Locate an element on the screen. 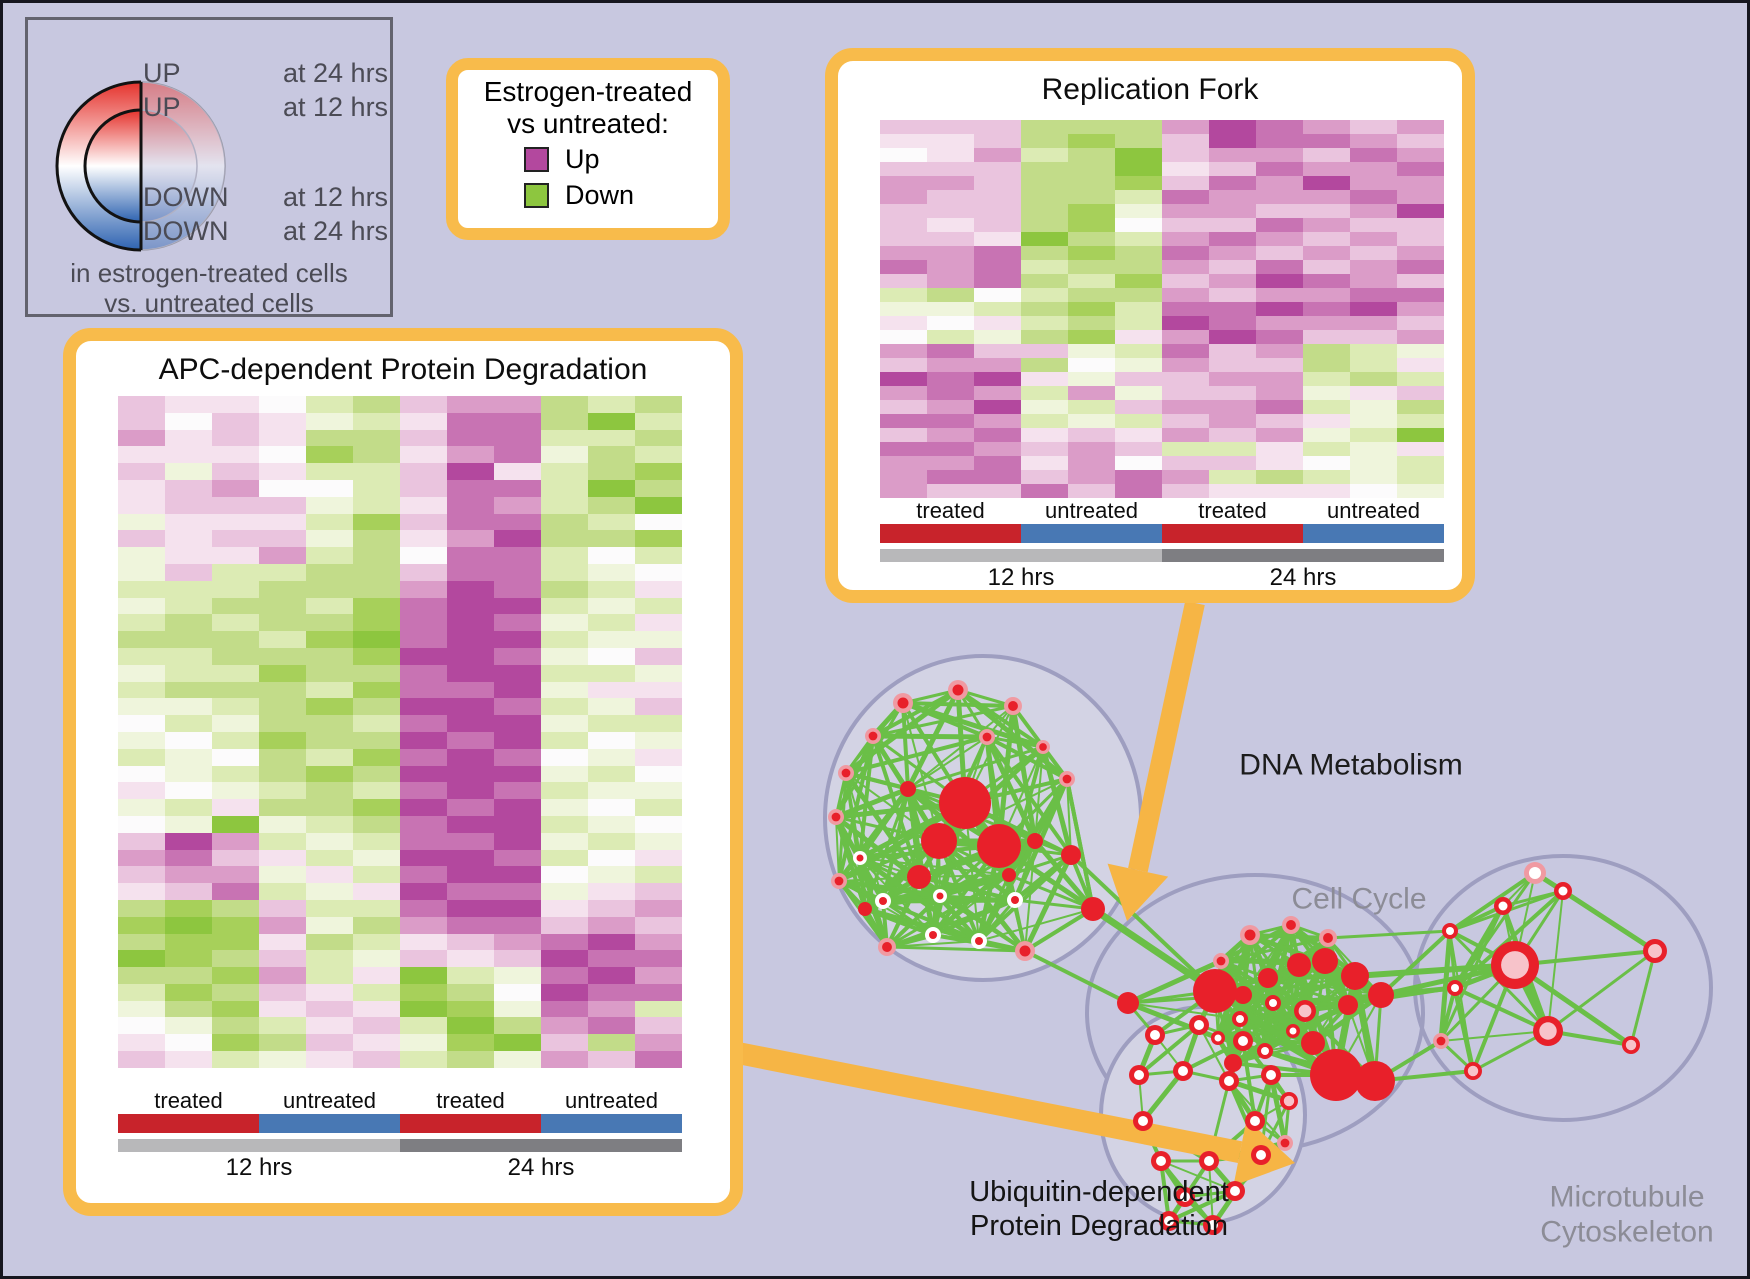  legend-item-label: Up is located at coordinates (582, 159).